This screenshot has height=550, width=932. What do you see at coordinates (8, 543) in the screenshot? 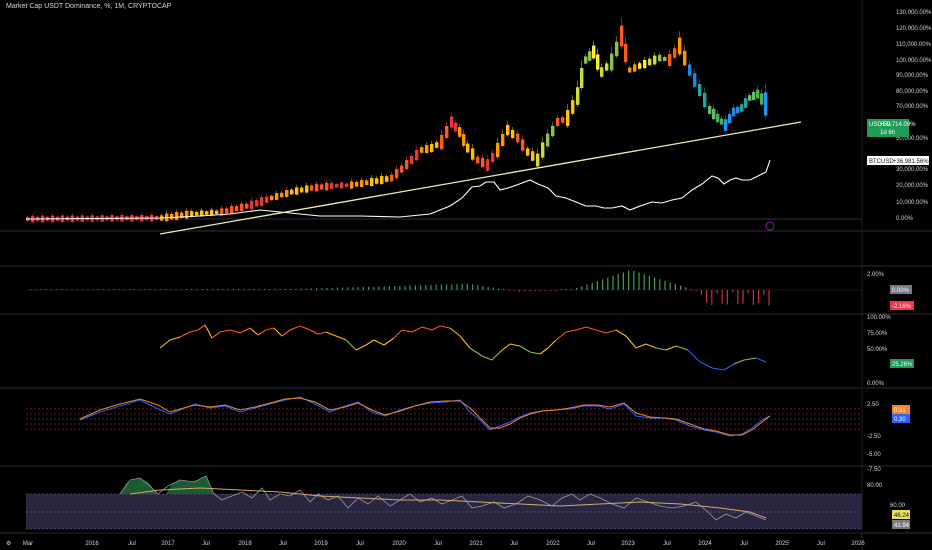
I see `settings-icon: ⚙` at bounding box center [8, 543].